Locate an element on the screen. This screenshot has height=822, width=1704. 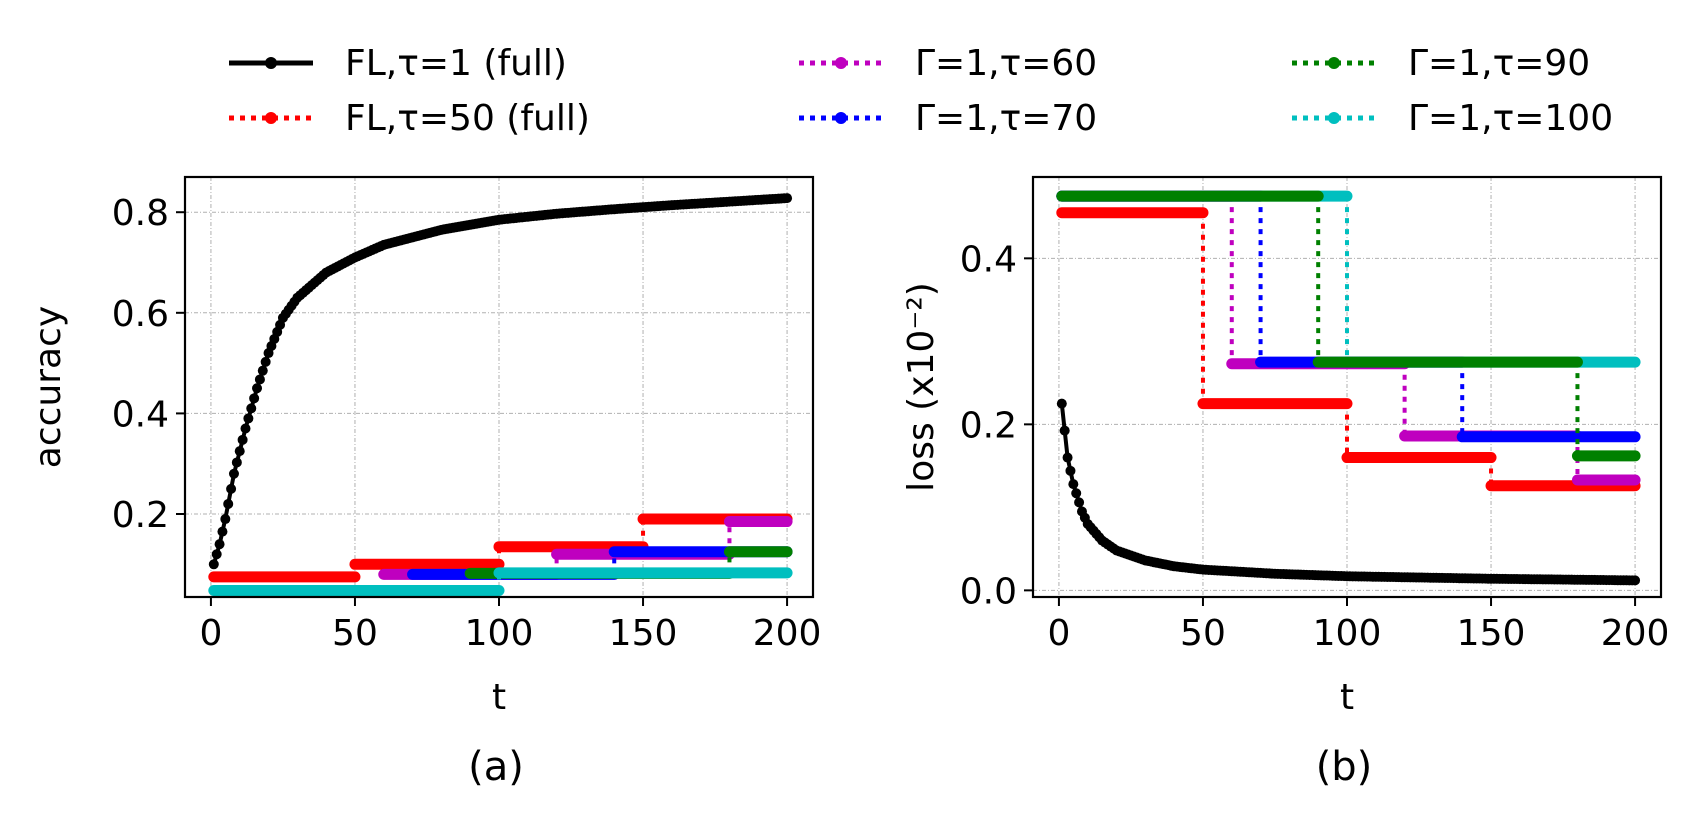
legend-entry-gamma-tau90: Γ=1,τ=90 is located at coordinates (1439, 63).